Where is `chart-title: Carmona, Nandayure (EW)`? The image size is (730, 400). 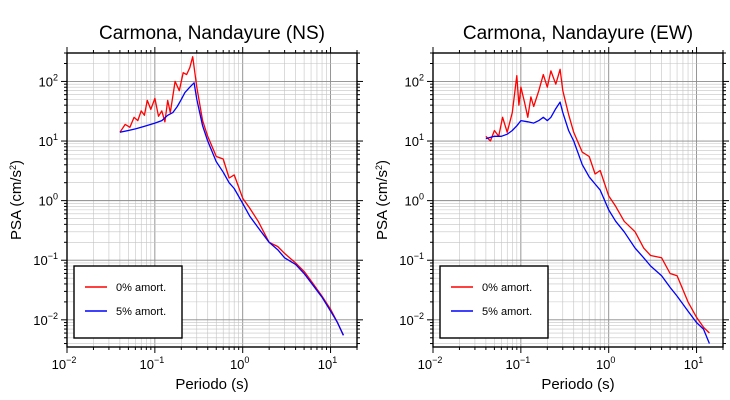
chart-title: Carmona, Nandayure (EW) is located at coordinates (578, 33).